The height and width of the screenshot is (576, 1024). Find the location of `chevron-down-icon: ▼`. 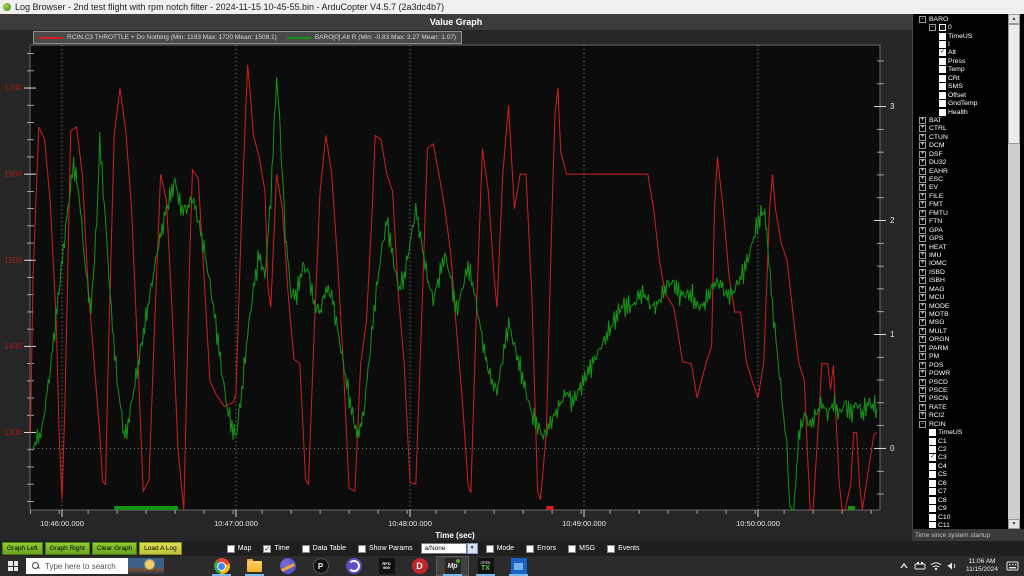

chevron-down-icon: ▼ is located at coordinates (472, 548).